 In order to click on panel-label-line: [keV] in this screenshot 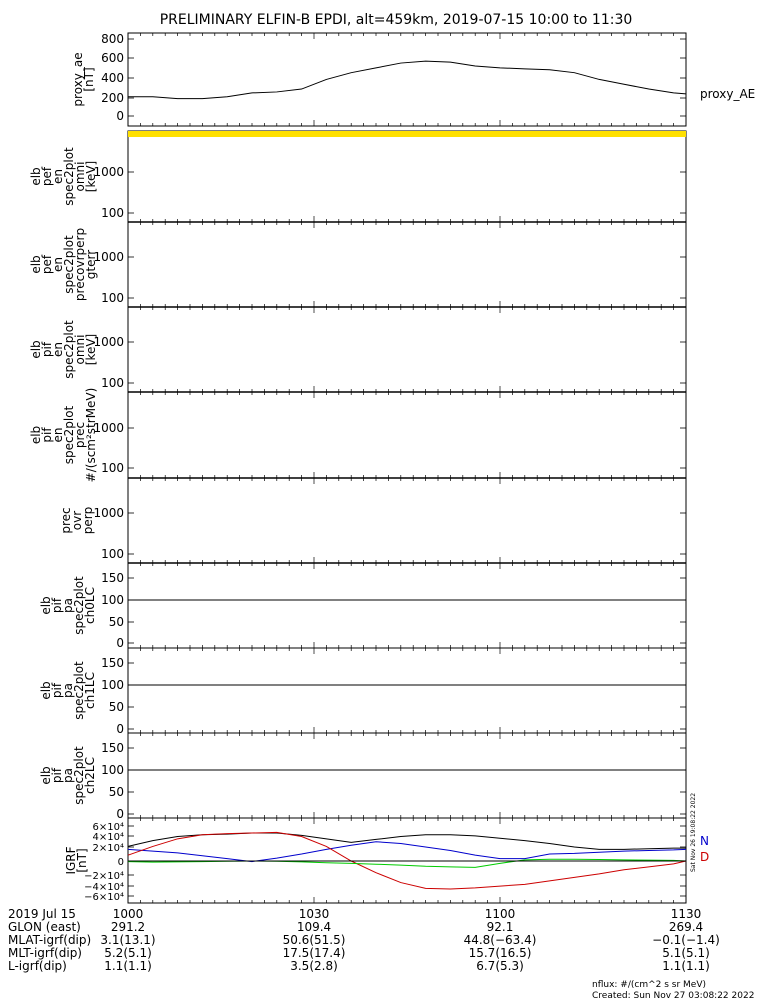, I will do `click(91, 176)`.